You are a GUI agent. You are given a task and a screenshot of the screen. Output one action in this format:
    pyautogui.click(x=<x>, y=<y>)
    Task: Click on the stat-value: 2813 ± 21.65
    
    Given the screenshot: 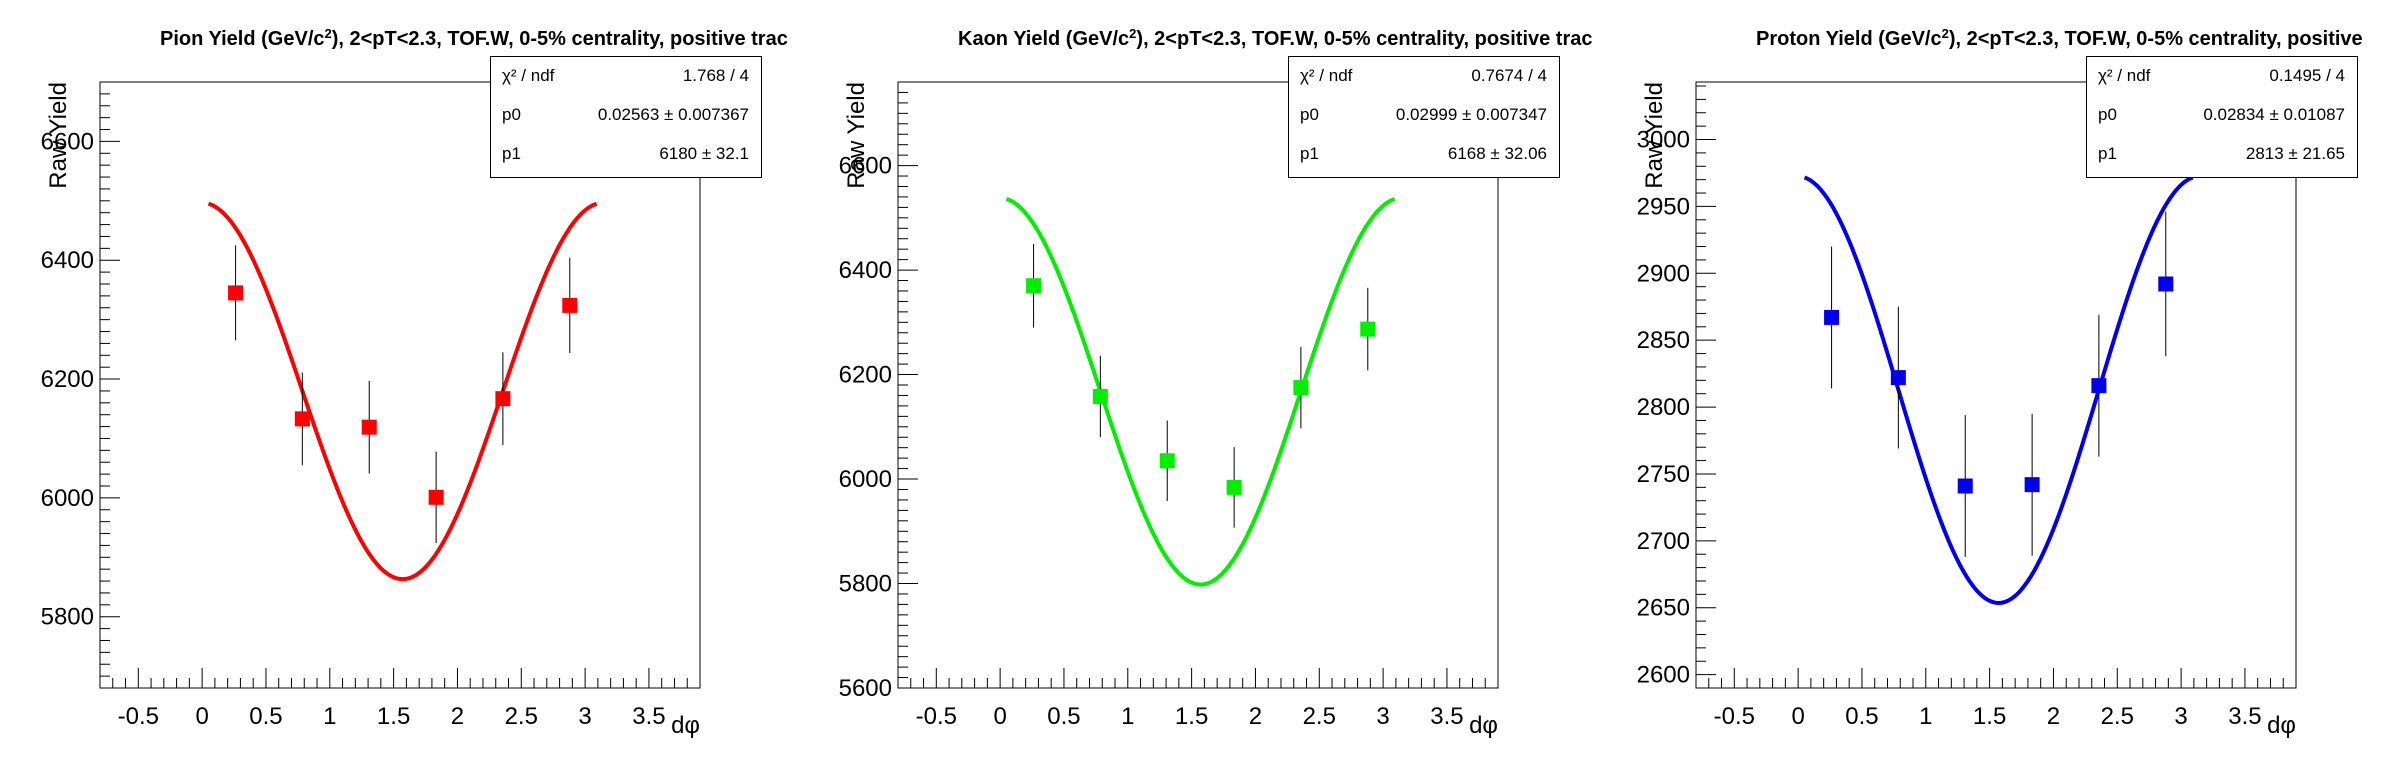 What is the action you would take?
    pyautogui.click(x=2295, y=153)
    